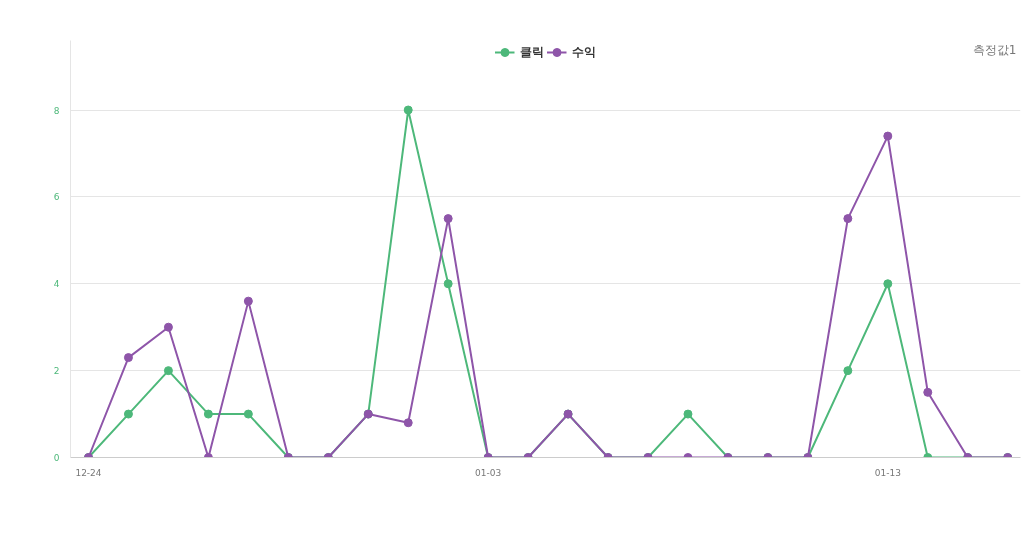 Image resolution: width=1024 pixels, height=538 pixels. I want to click on y-tick-label: 4, so click(56, 284).